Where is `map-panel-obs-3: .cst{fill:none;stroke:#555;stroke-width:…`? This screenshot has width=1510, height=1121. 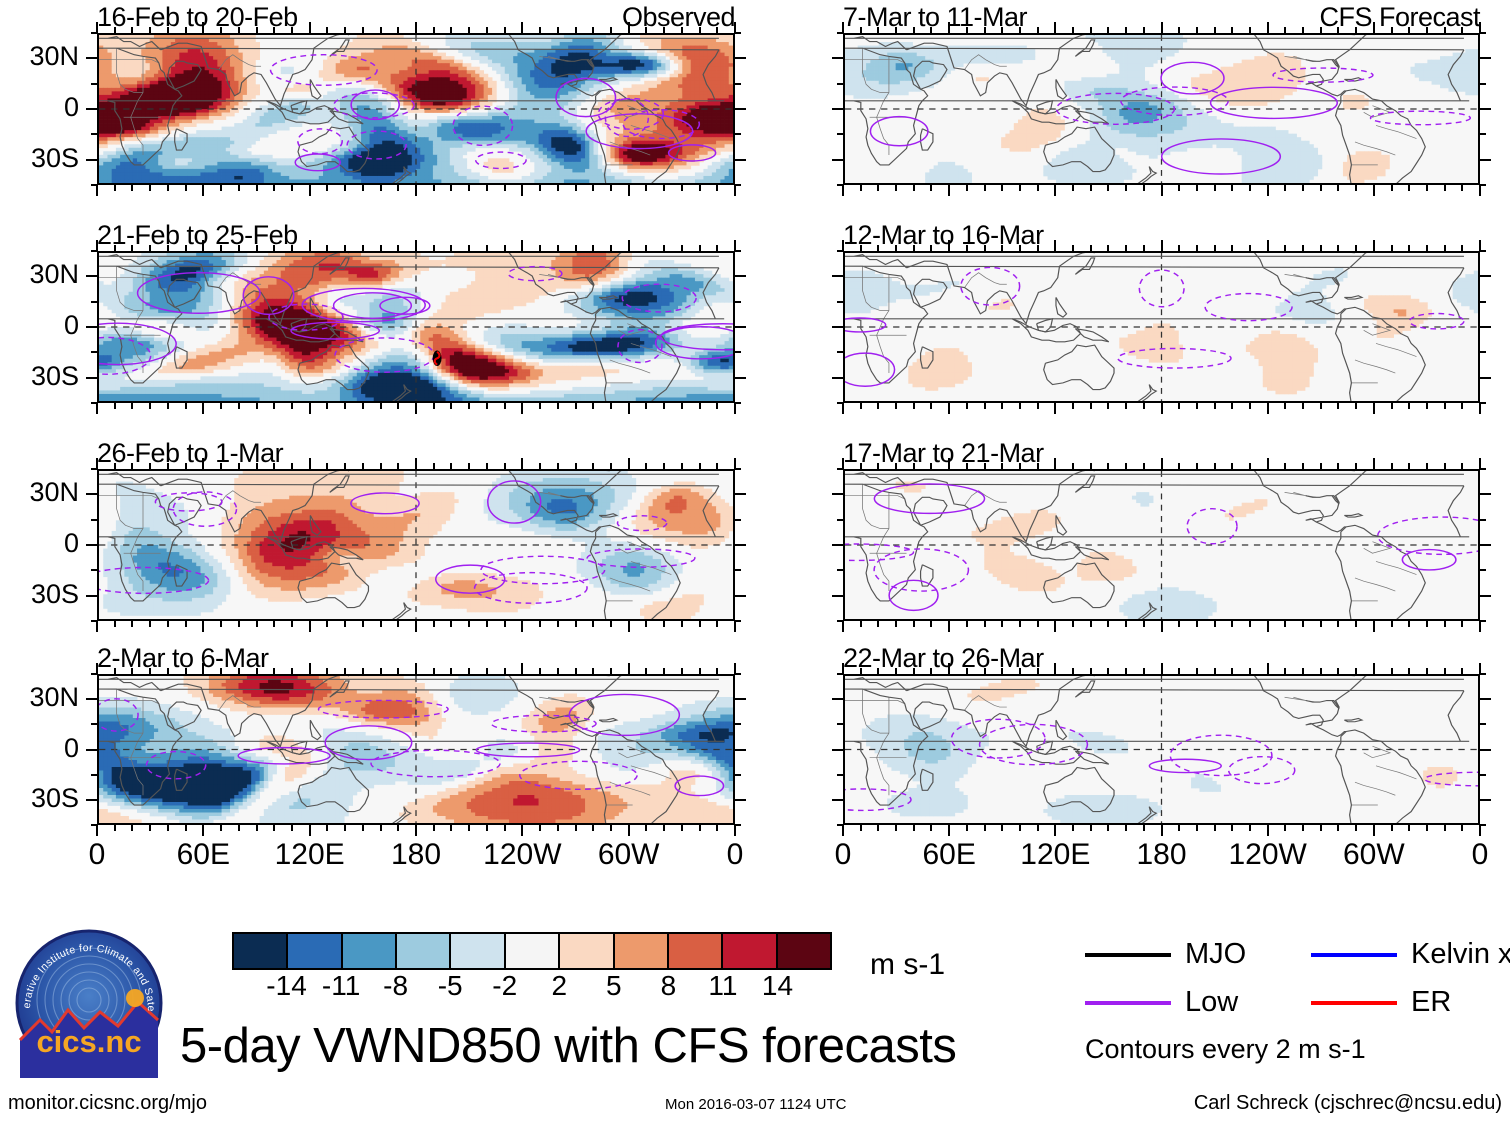
map-panel-obs-3: .cst{fill:none;stroke:#555;stroke-width:… is located at coordinates (416, 545).